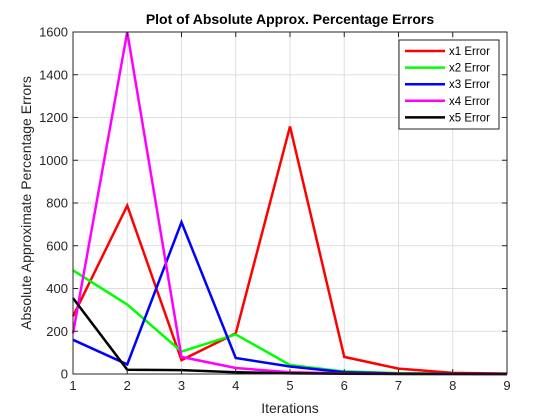 The height and width of the screenshot is (420, 560). Describe the element at coordinates (53, 160) in the screenshot. I see `y-tick-label: 1000` at that location.